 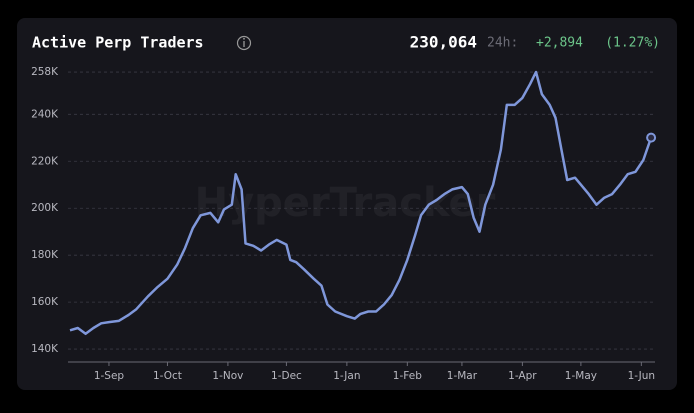 I want to click on change-percent: (1.27%), so click(x=632, y=43).